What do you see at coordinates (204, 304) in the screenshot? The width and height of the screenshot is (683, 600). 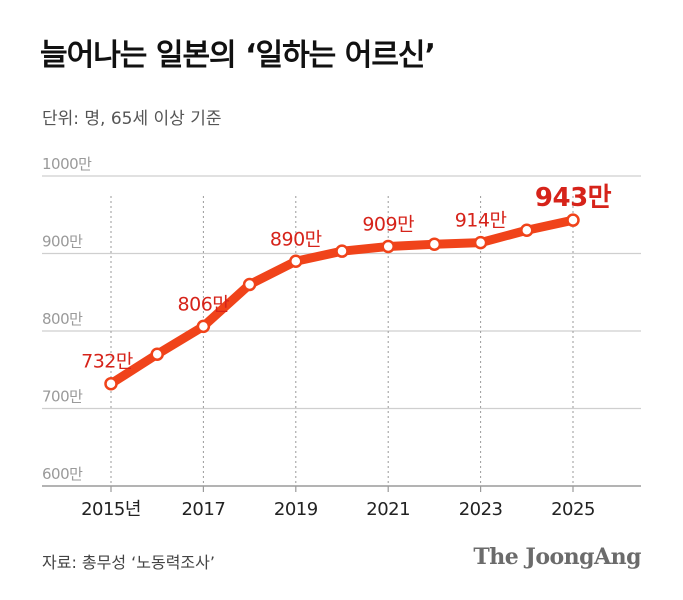 I see `data-label: 806만` at bounding box center [204, 304].